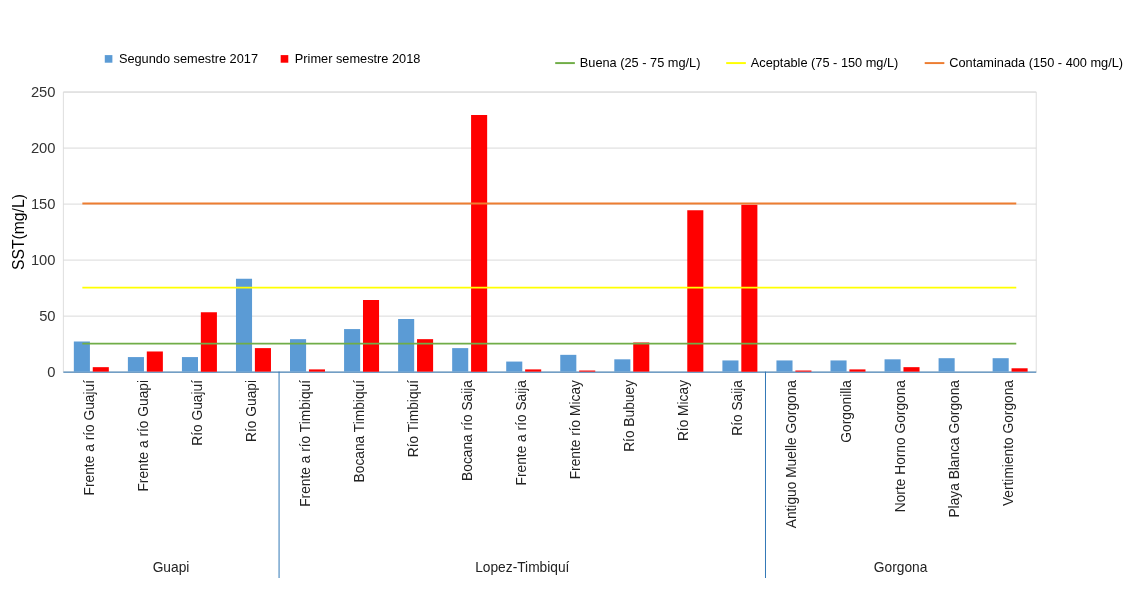 The width and height of the screenshot is (1134, 594). I want to click on x-tick-label: Frente a río Saija, so click(522, 432).